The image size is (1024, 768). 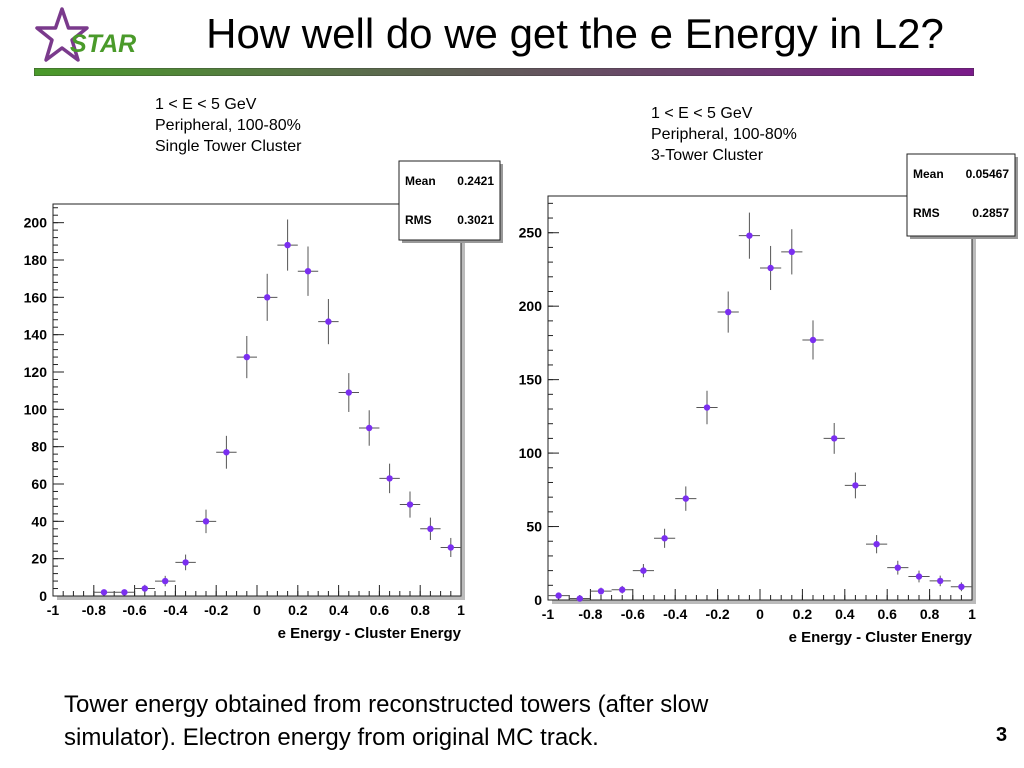 What do you see at coordinates (531, 233) in the screenshot?
I see `y-tick-label: 250` at bounding box center [531, 233].